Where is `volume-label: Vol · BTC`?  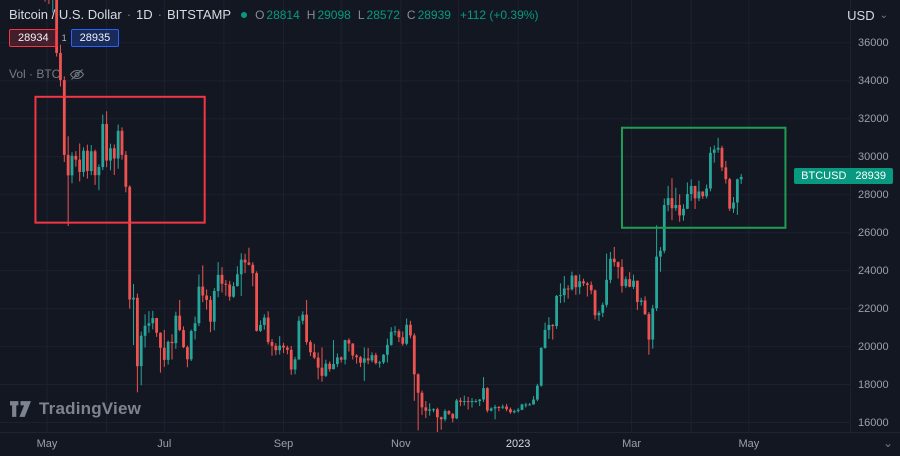
volume-label: Vol · BTC is located at coordinates (35, 74).